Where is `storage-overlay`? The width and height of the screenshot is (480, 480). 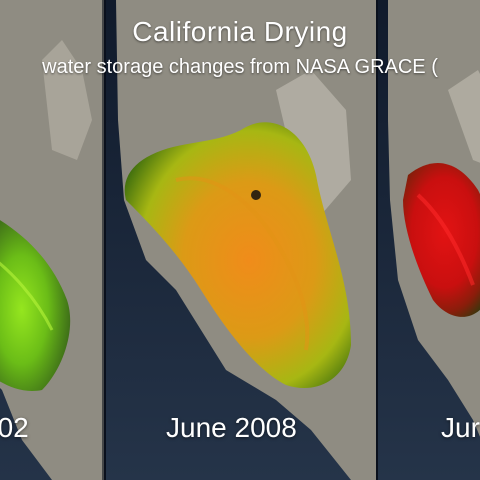
storage-overlay is located at coordinates (35, 305).